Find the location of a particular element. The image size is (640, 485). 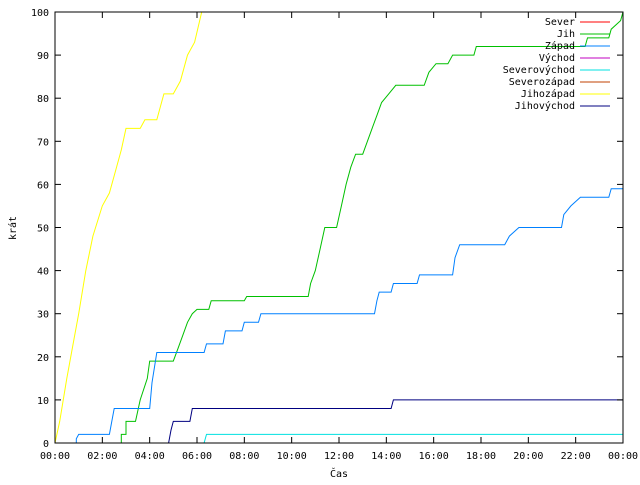

y-tick-label: 70 is located at coordinates (43, 142).